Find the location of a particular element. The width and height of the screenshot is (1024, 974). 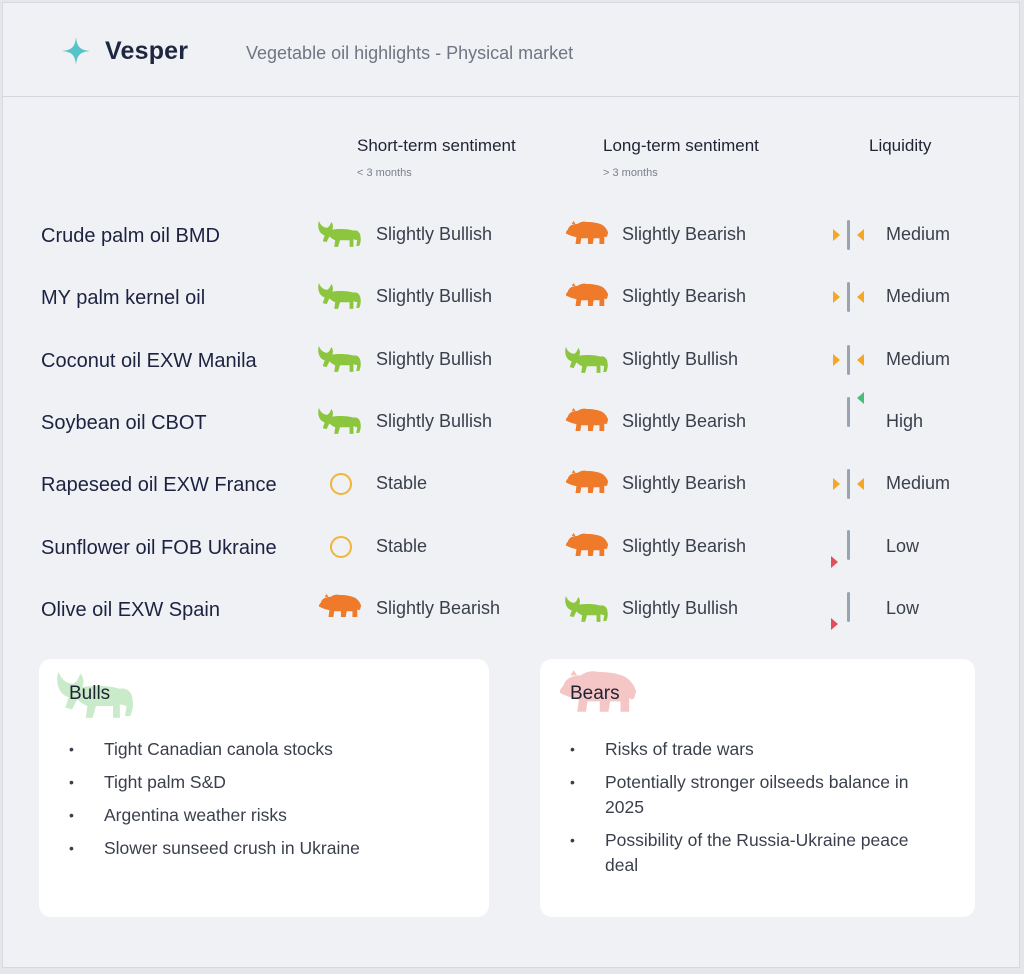

list-item: Slower sunseed crush in Ukraine is located at coordinates (214, 848).